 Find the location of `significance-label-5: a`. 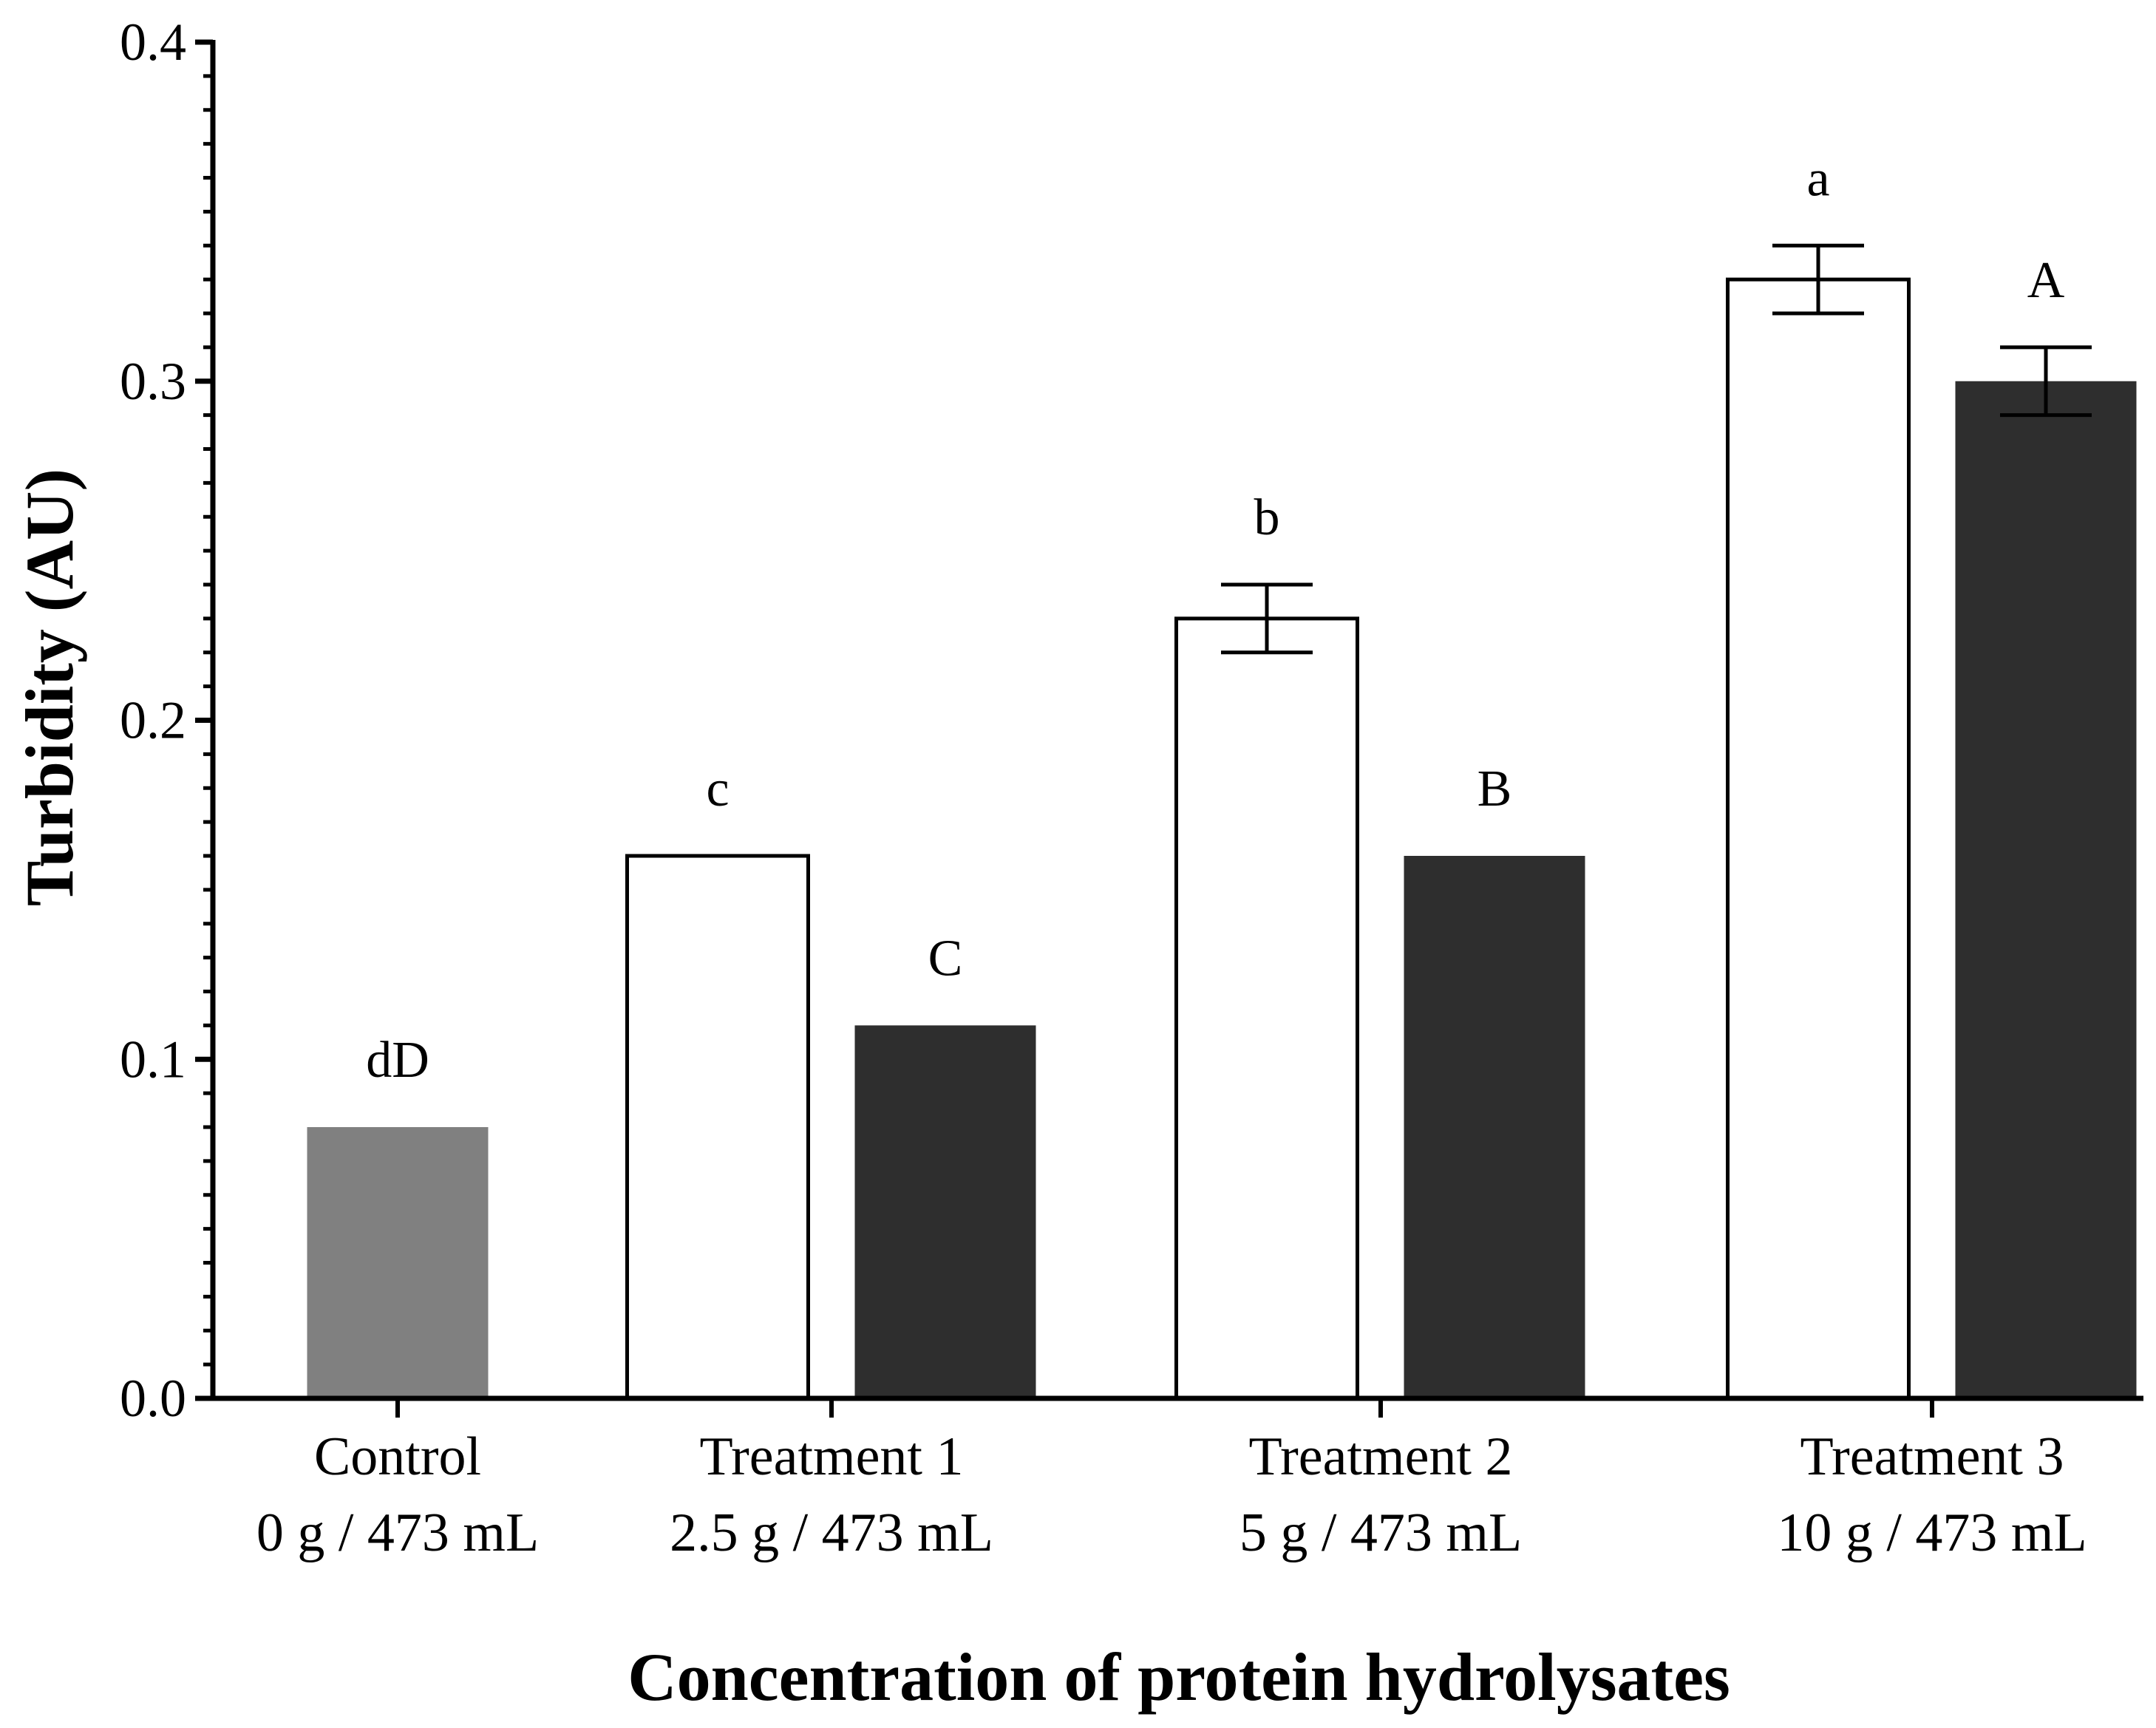

significance-label-5: a is located at coordinates (1817, 178).